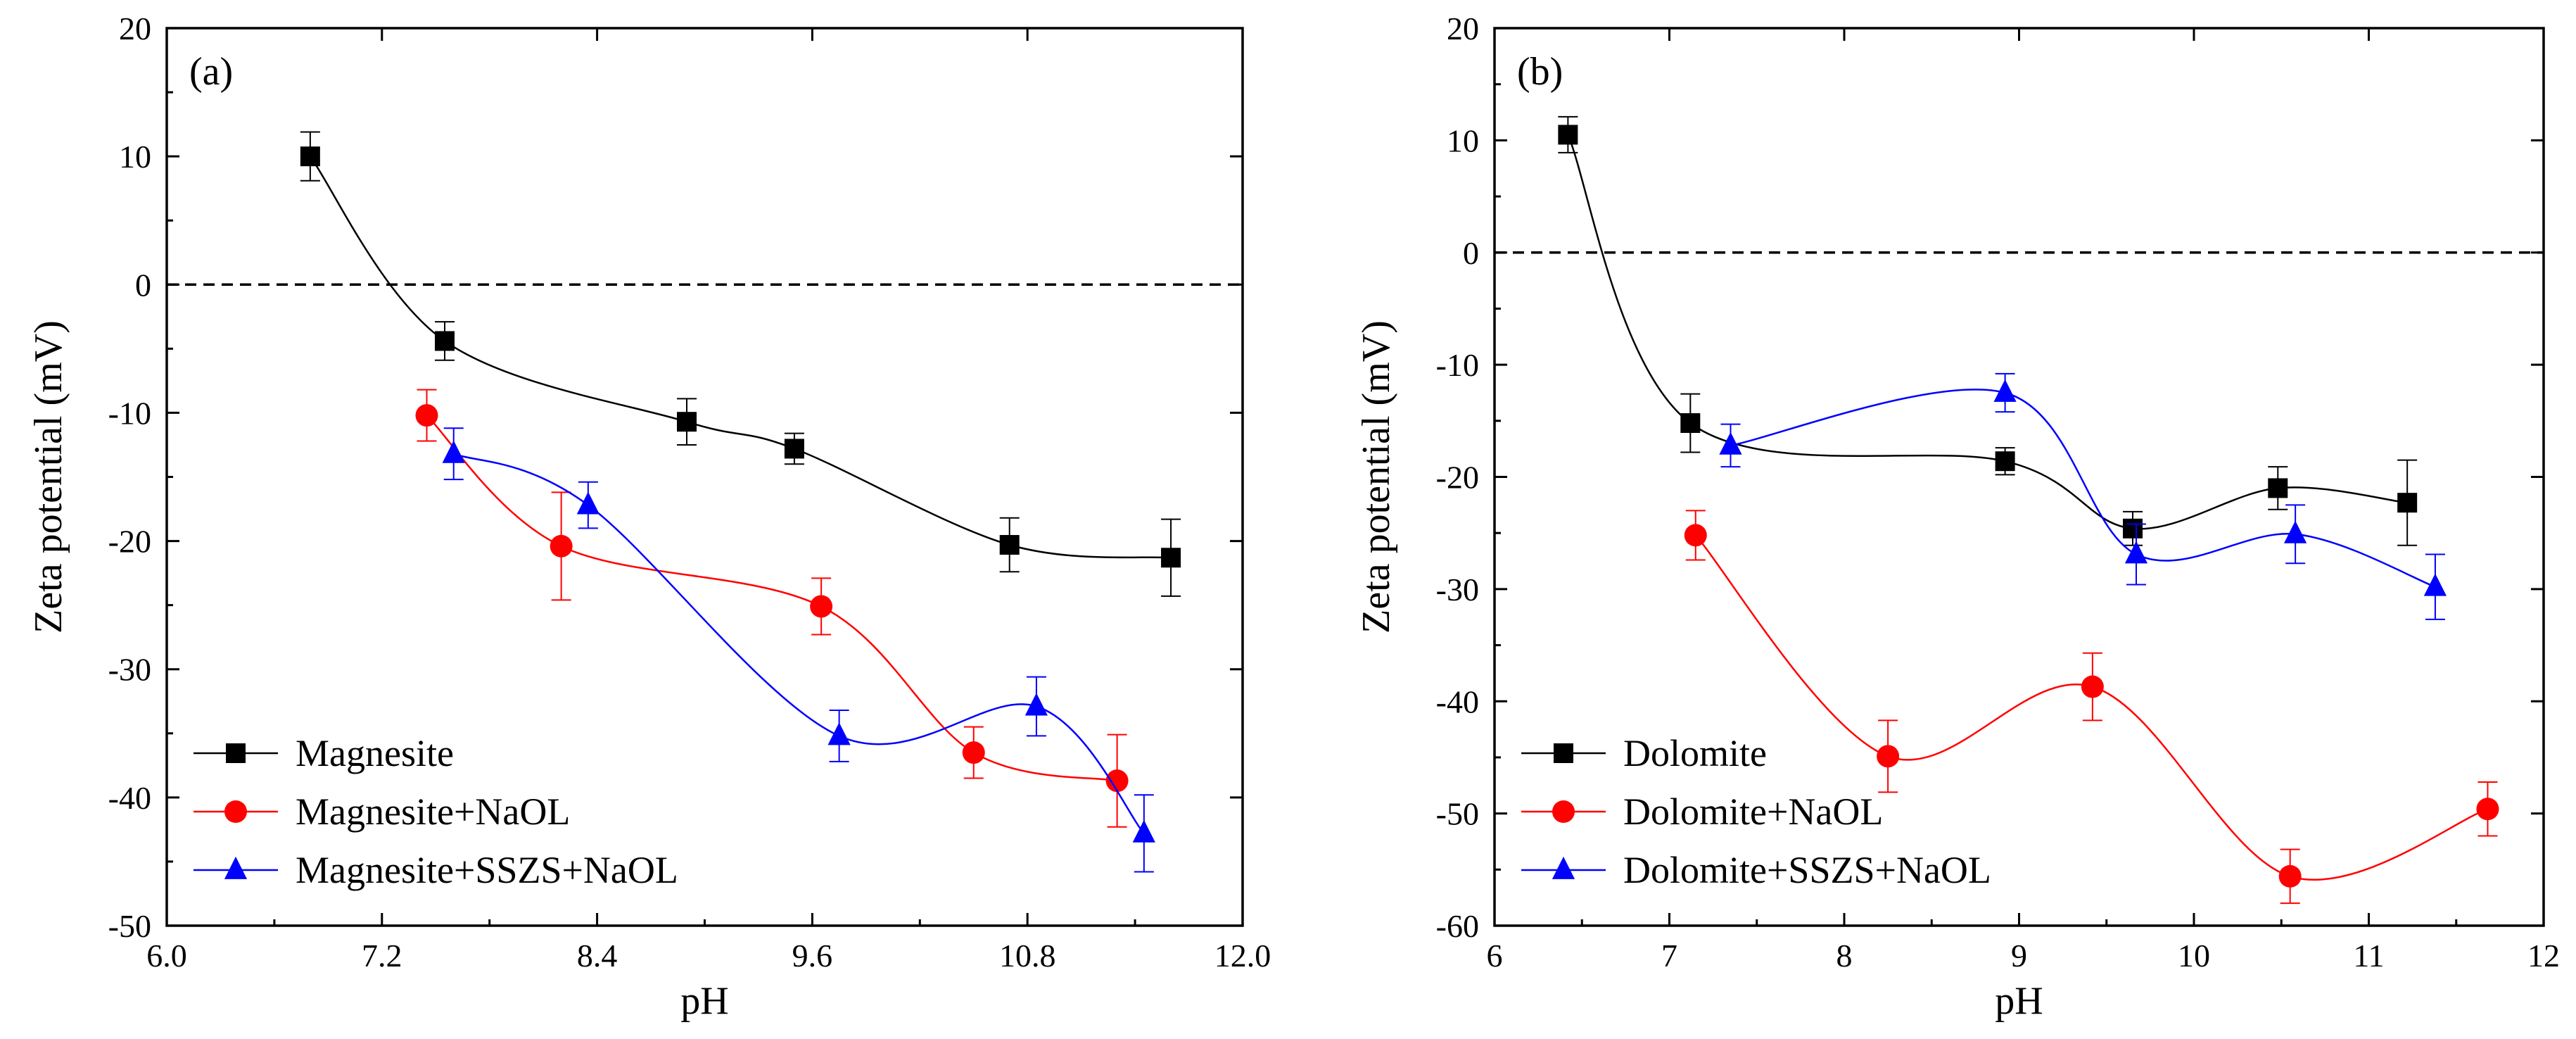  Describe the element at coordinates (1669, 956) in the screenshot. I see `x-tick-label: 7` at that location.